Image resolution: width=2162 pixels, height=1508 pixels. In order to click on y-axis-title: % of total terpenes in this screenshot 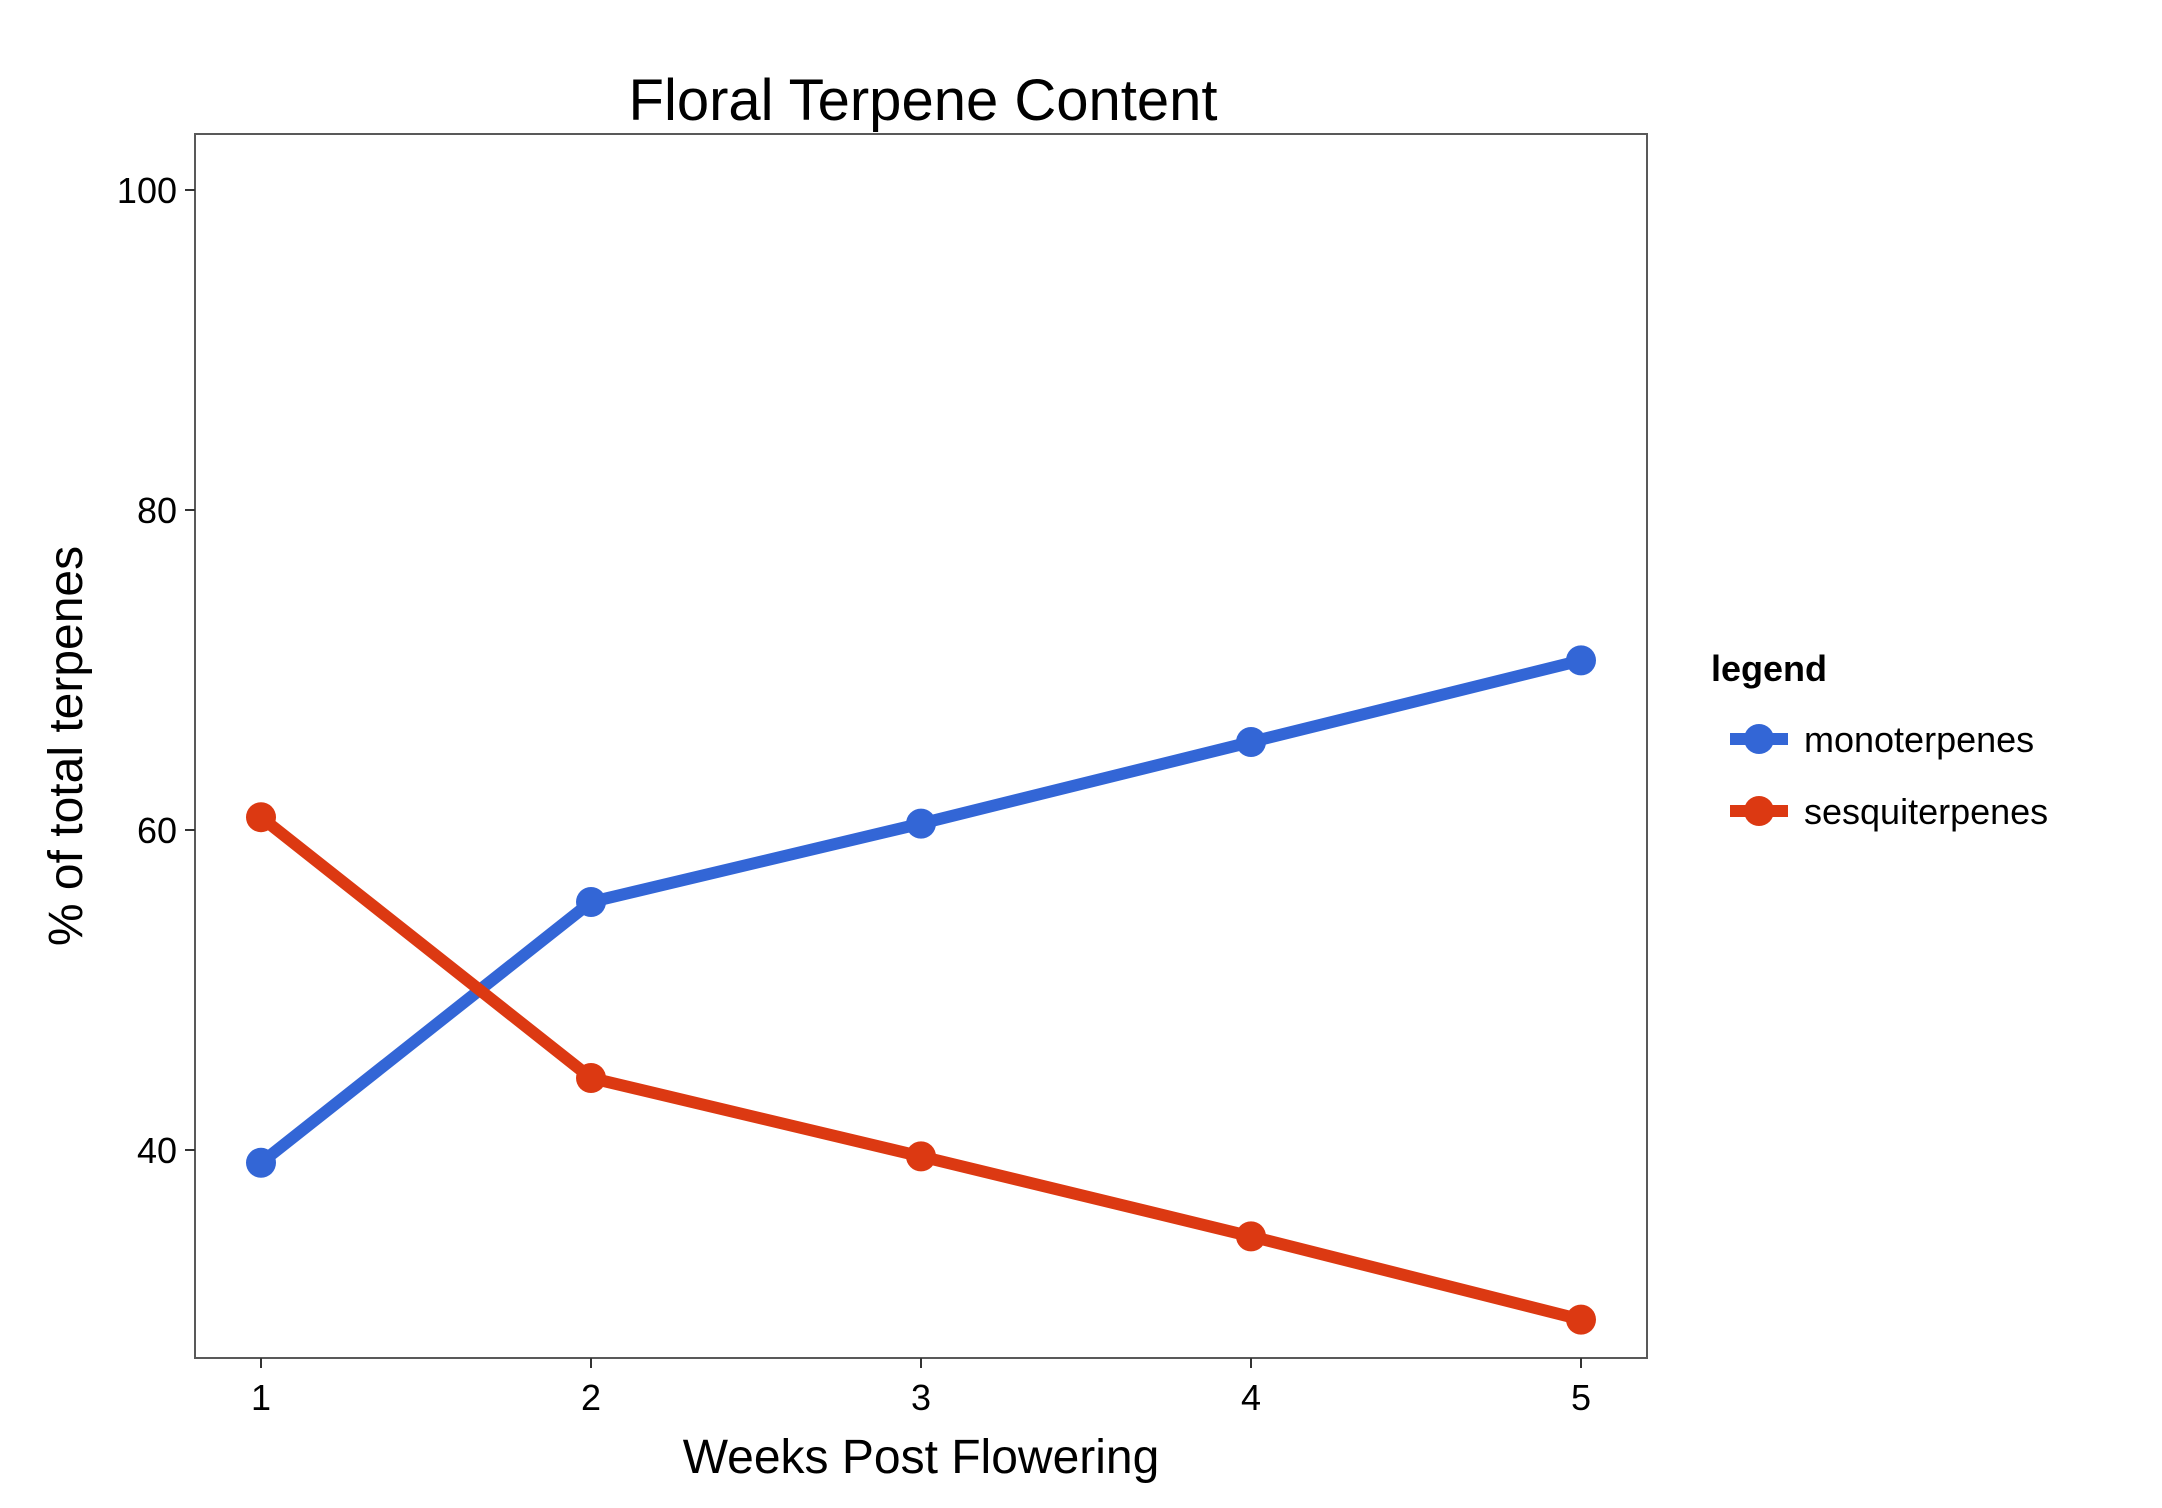, I will do `click(66, 746)`.